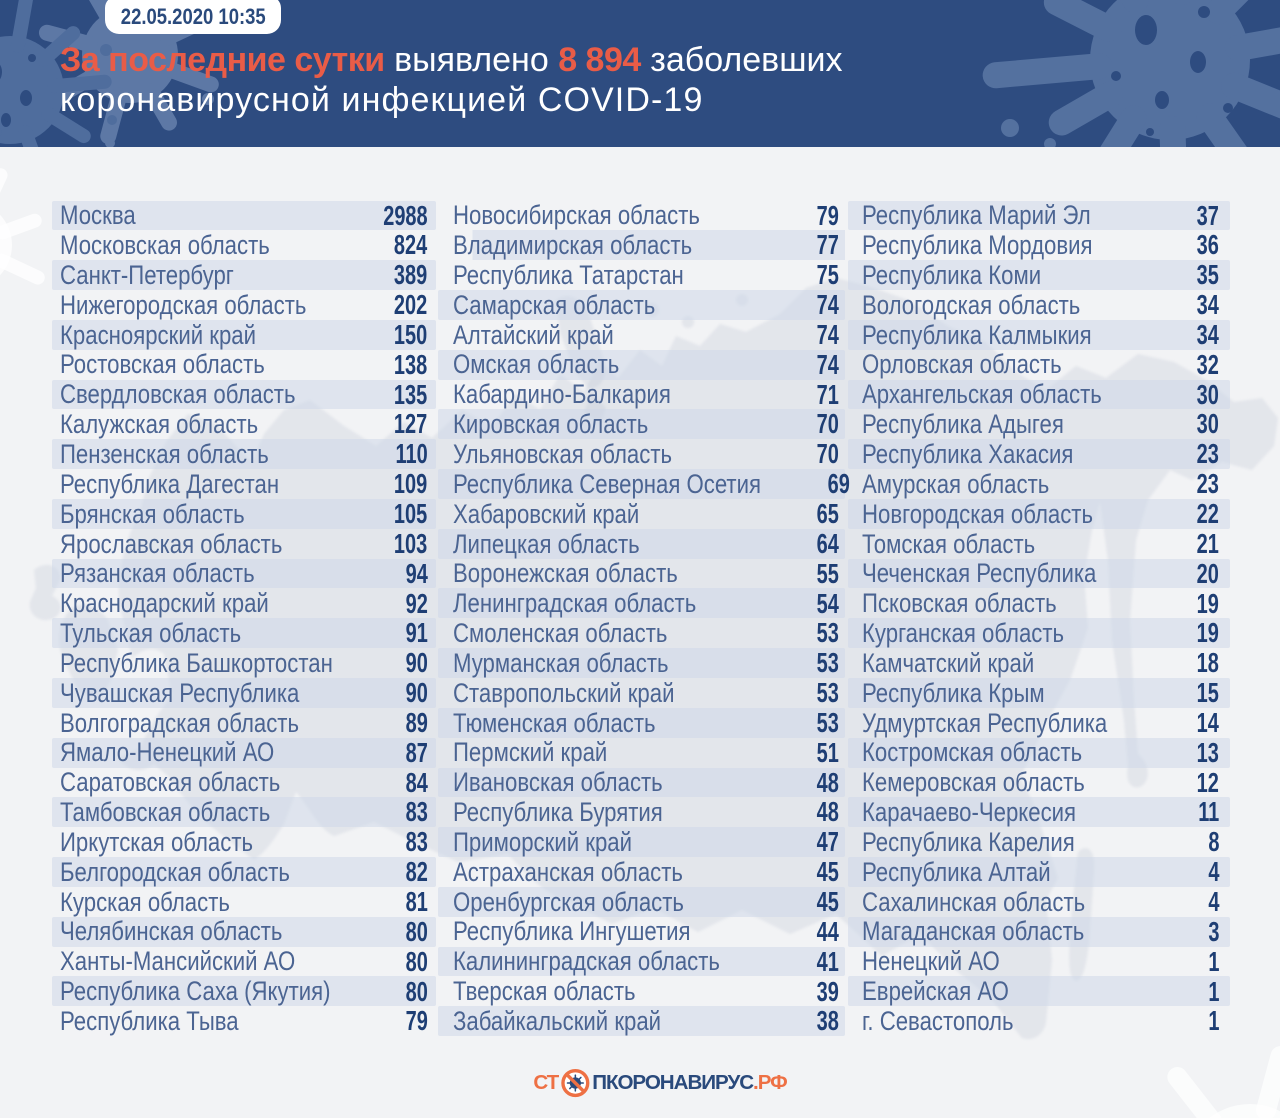 The height and width of the screenshot is (1118, 1280). I want to click on table-row: Кабардино-Балкария 71, so click(641, 395).